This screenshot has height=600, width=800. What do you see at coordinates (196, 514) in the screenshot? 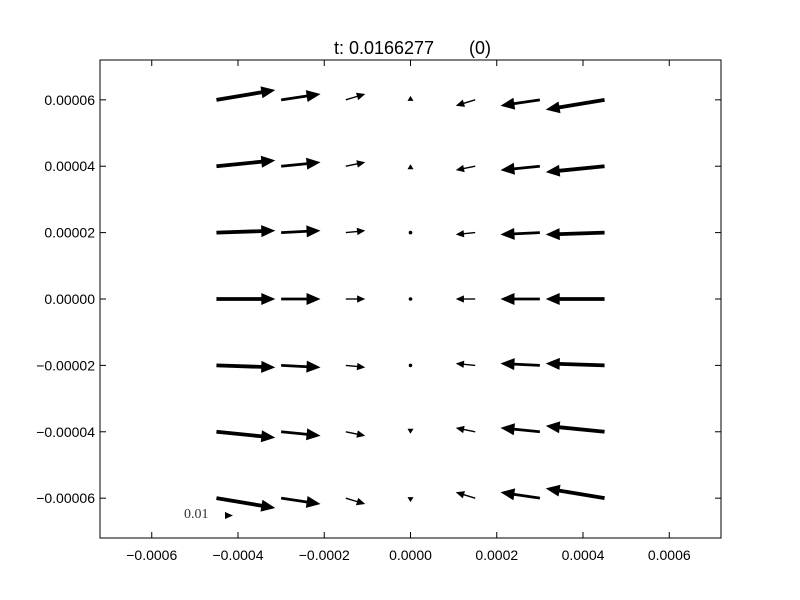
I see `scale-key-label: 0.01` at bounding box center [196, 514].